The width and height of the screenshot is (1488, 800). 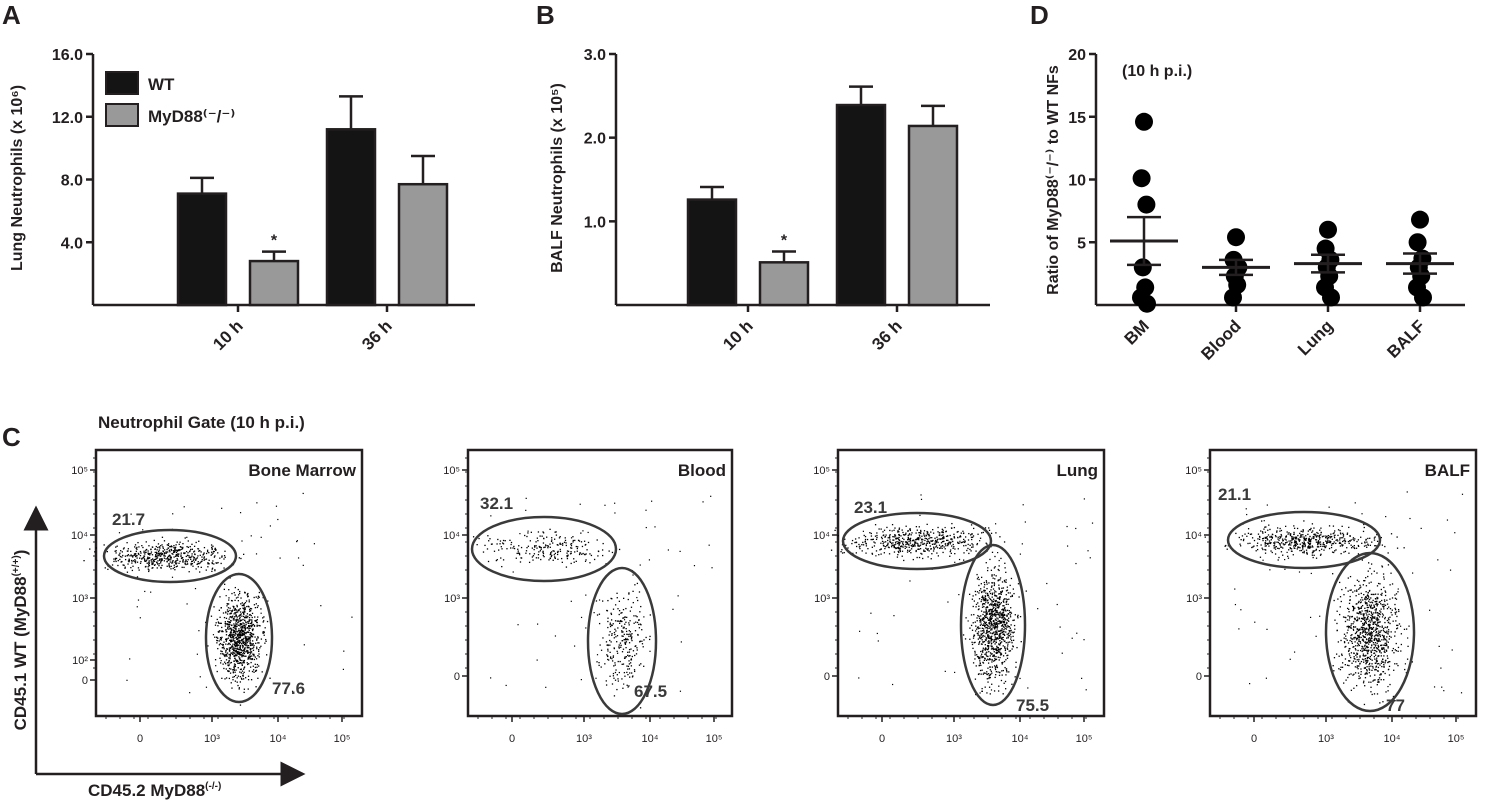 I want to click on flow-xtick-label: 10⁵, so click(x=342, y=739).